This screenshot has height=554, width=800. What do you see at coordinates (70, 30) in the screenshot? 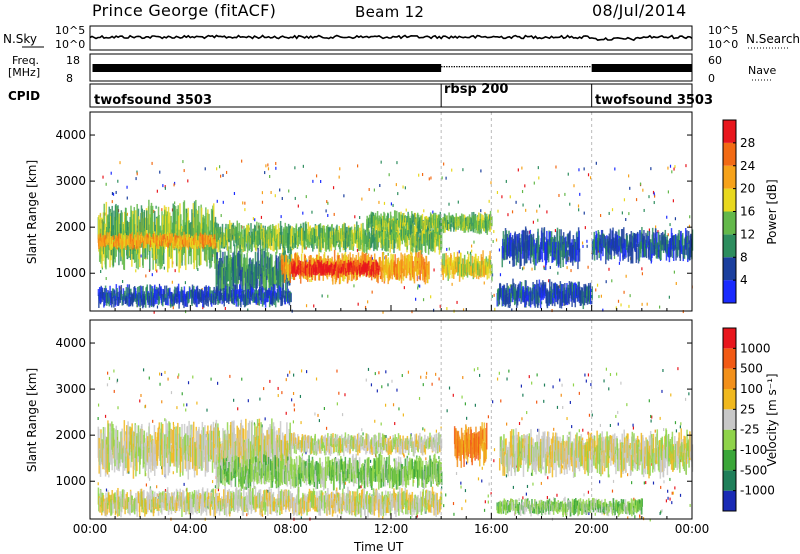
I see `nsky-tick-top: 10^5` at bounding box center [70, 30].